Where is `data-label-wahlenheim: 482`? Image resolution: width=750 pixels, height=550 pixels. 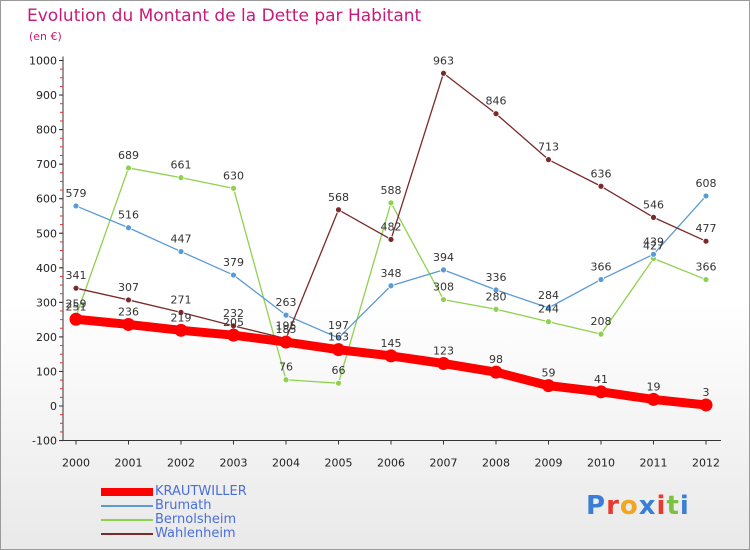
data-label-wahlenheim: 482 is located at coordinates (391, 226).